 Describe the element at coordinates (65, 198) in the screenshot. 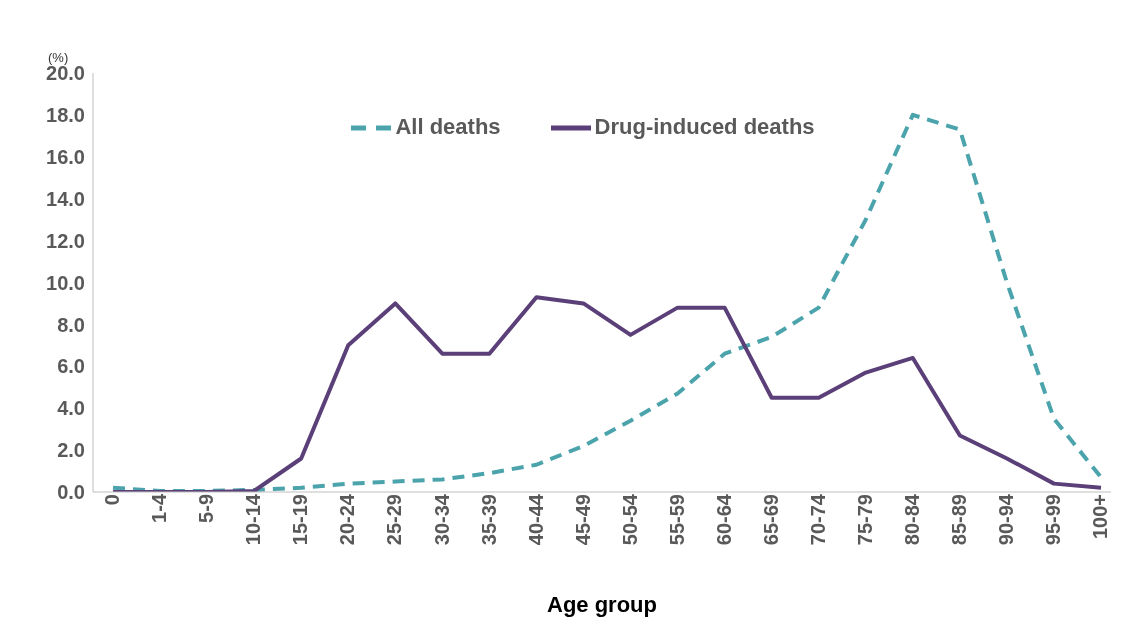

I see `y-tick-label: 14.0` at that location.